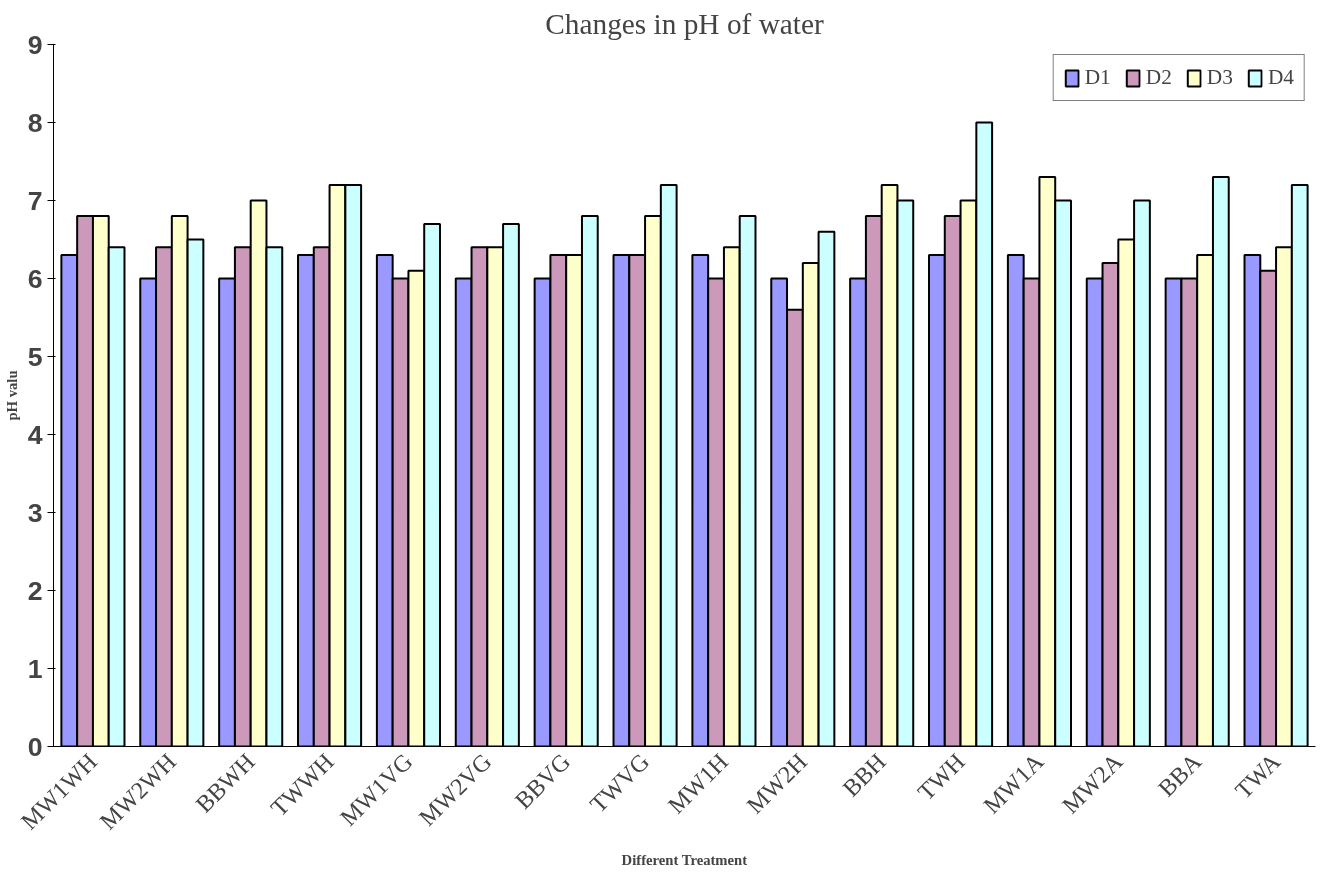 Image resolution: width=1337 pixels, height=893 pixels. What do you see at coordinates (35, 434) in the screenshot?
I see `y-tick-label: 4` at bounding box center [35, 434].